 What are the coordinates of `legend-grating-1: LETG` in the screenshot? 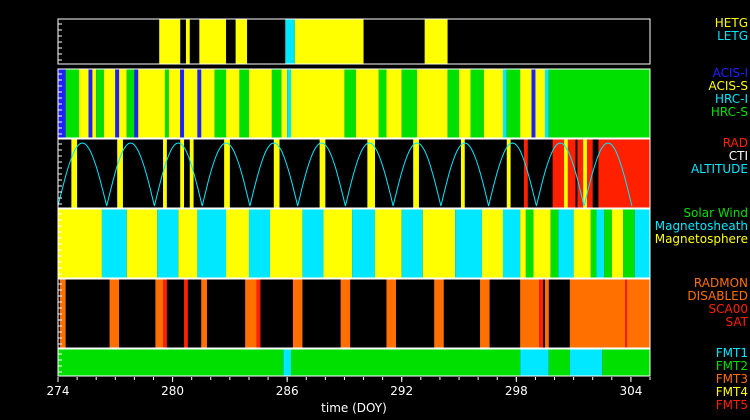 It's located at (732, 36).